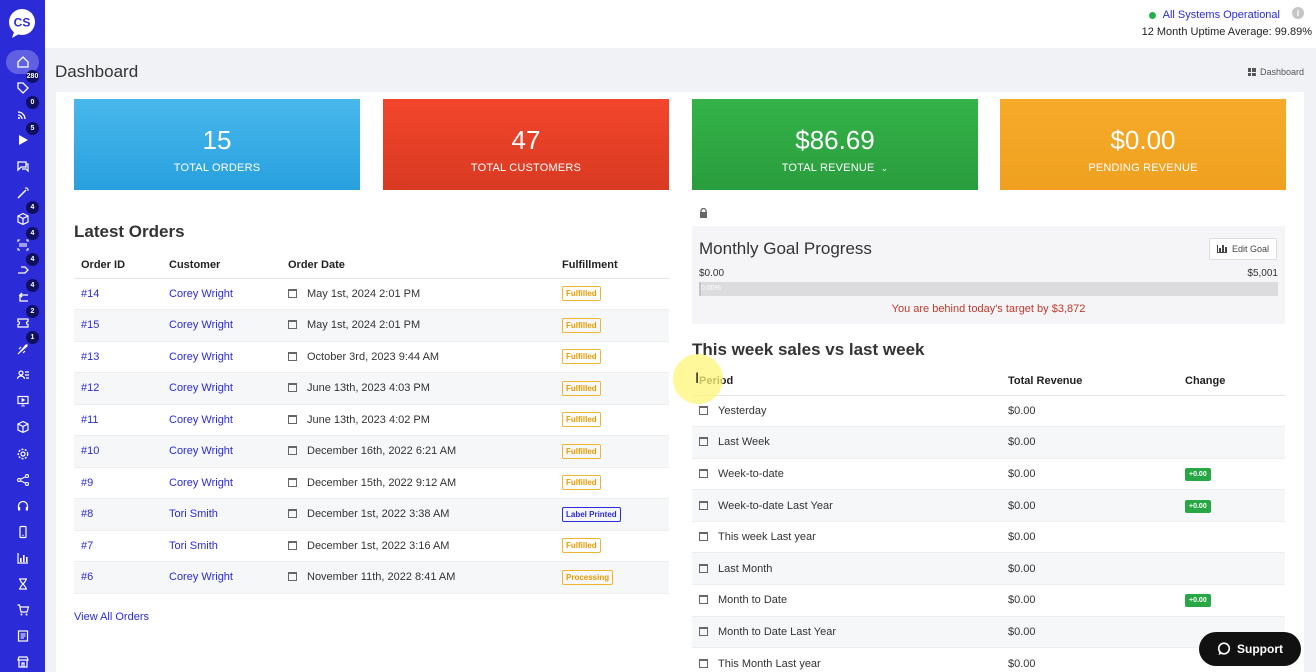 This screenshot has height=672, width=1316. I want to click on total-orders-label: TOTAL ORDERS, so click(217, 168).